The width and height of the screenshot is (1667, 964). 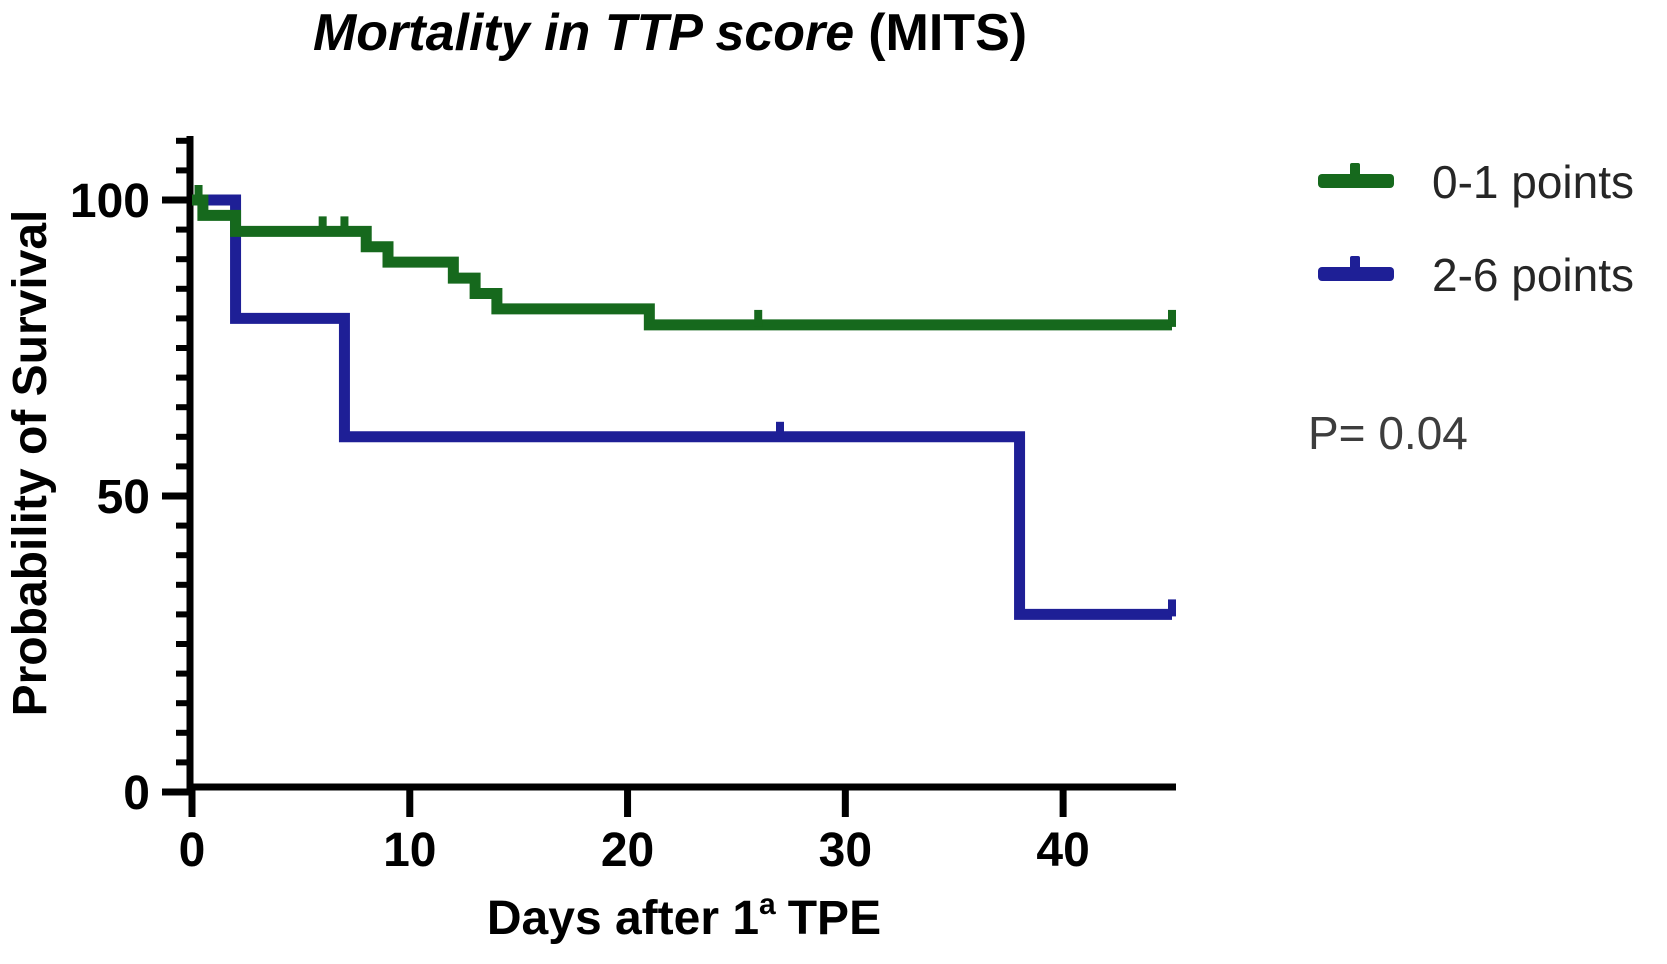 What do you see at coordinates (767, 904) in the screenshot?
I see `x-axis-label-superscript: a` at bounding box center [767, 904].